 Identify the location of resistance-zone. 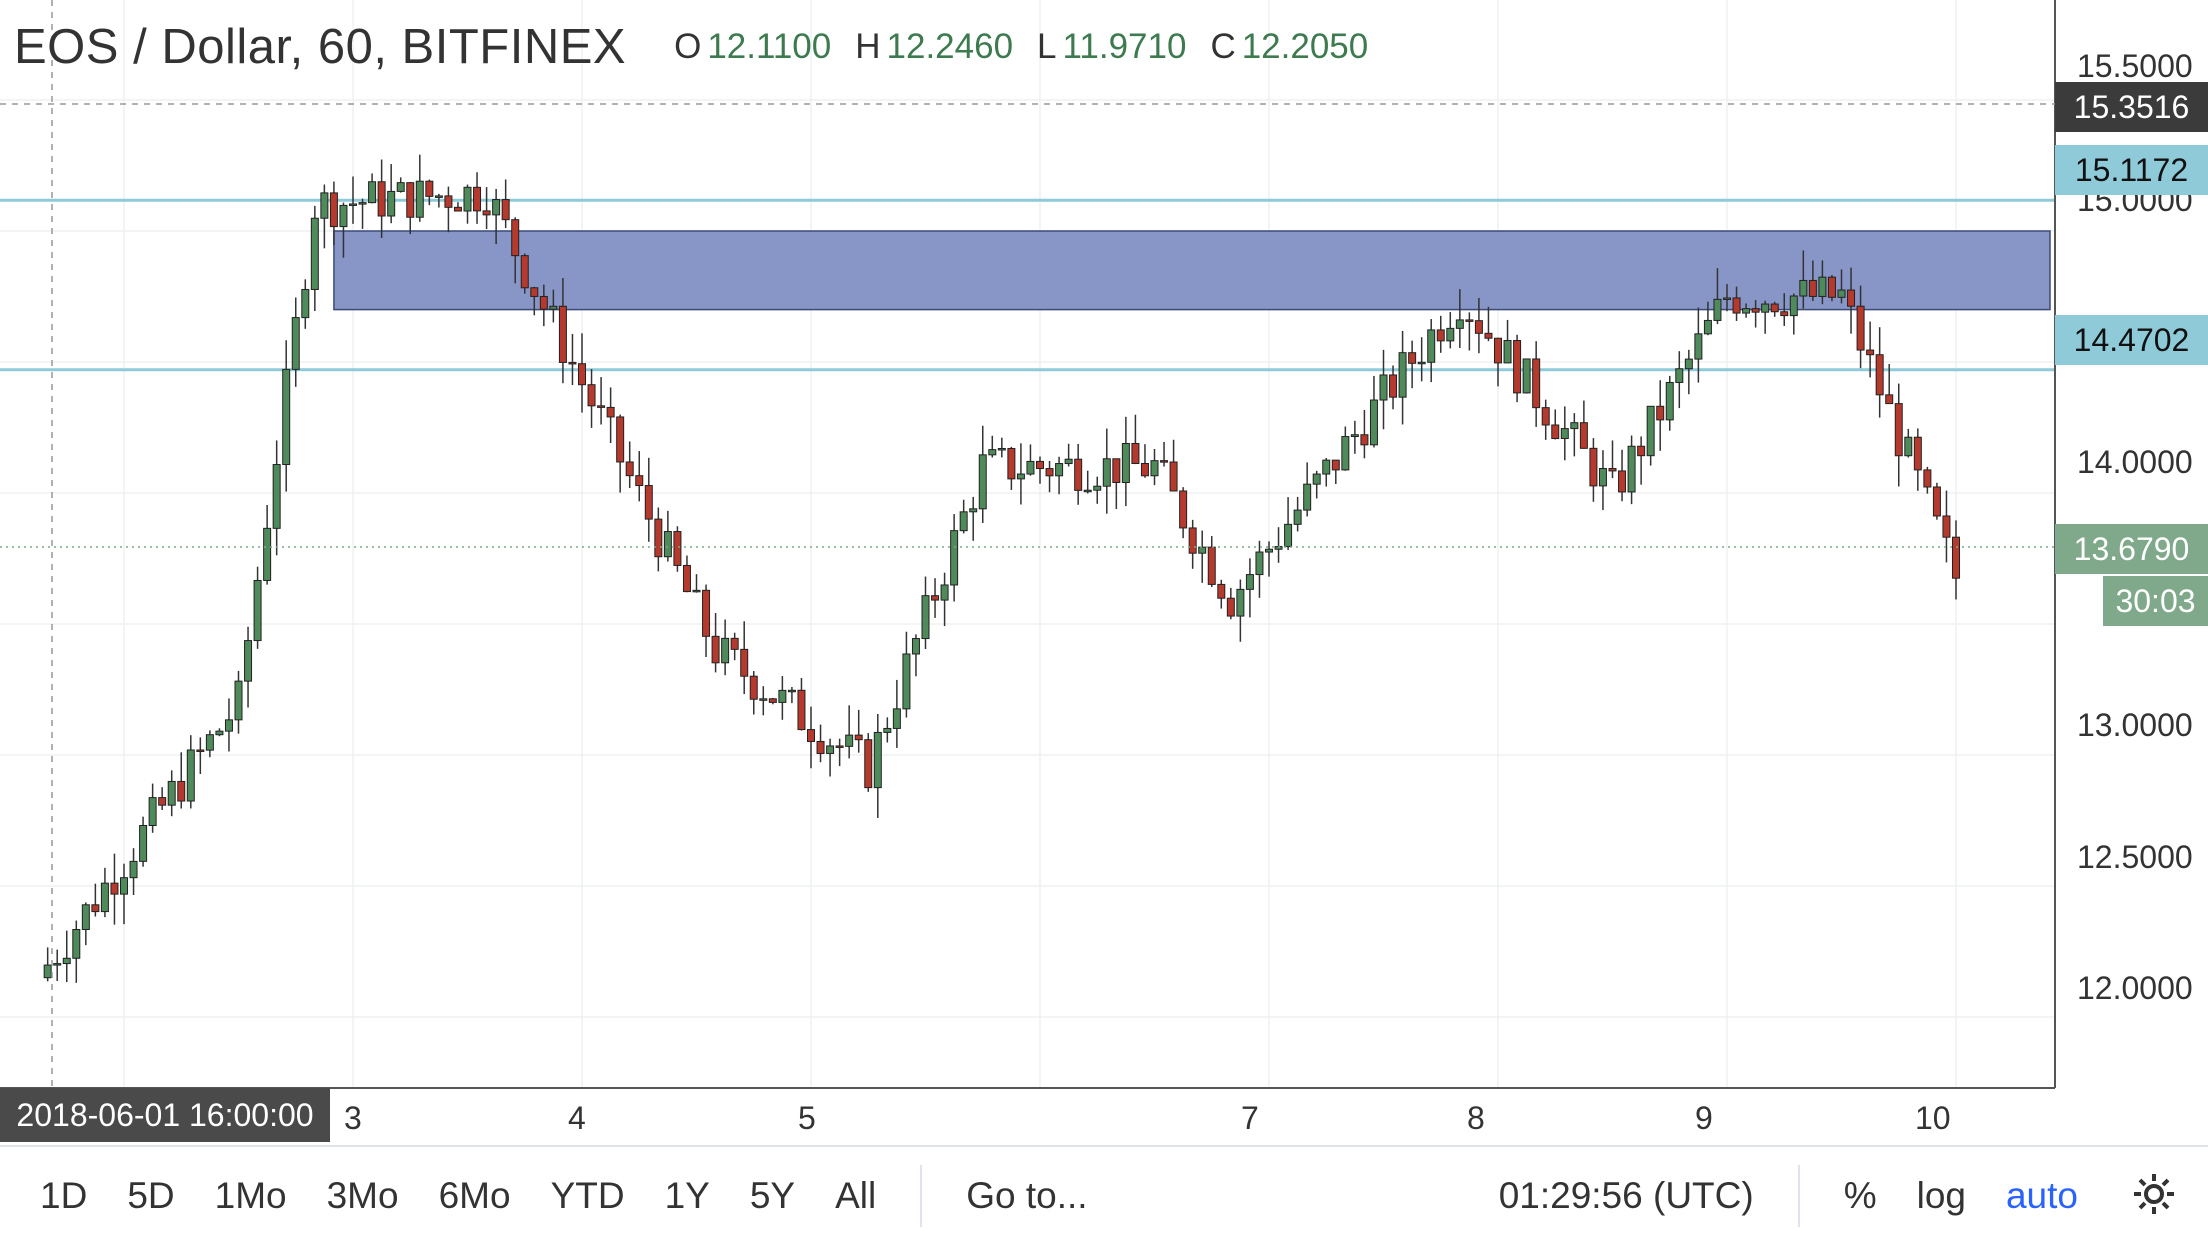
(1192, 270).